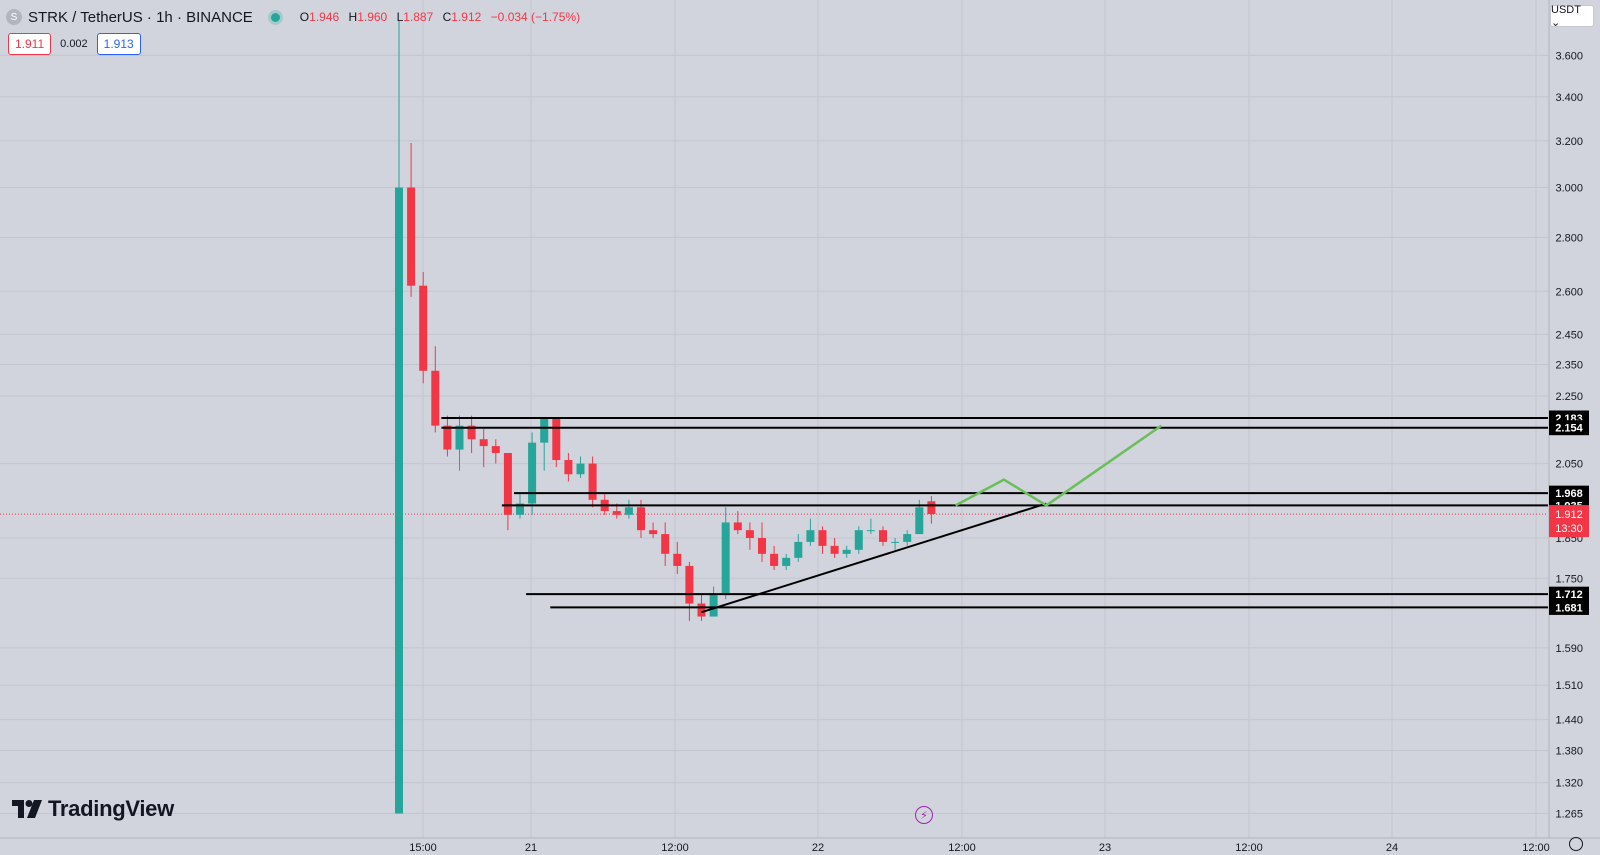 This screenshot has width=1600, height=855. I want to click on currency-selector: USDT ⌄, so click(1572, 16).